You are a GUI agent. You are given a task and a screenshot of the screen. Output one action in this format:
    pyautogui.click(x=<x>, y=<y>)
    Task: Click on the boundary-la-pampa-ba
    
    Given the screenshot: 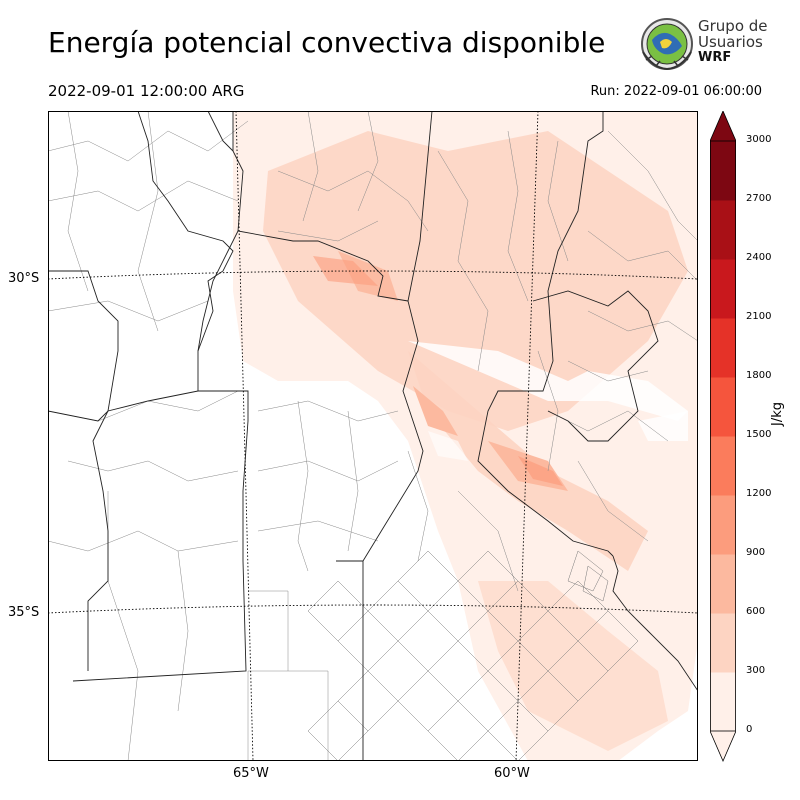 What is the action you would take?
    pyautogui.click(x=350, y=660)
    